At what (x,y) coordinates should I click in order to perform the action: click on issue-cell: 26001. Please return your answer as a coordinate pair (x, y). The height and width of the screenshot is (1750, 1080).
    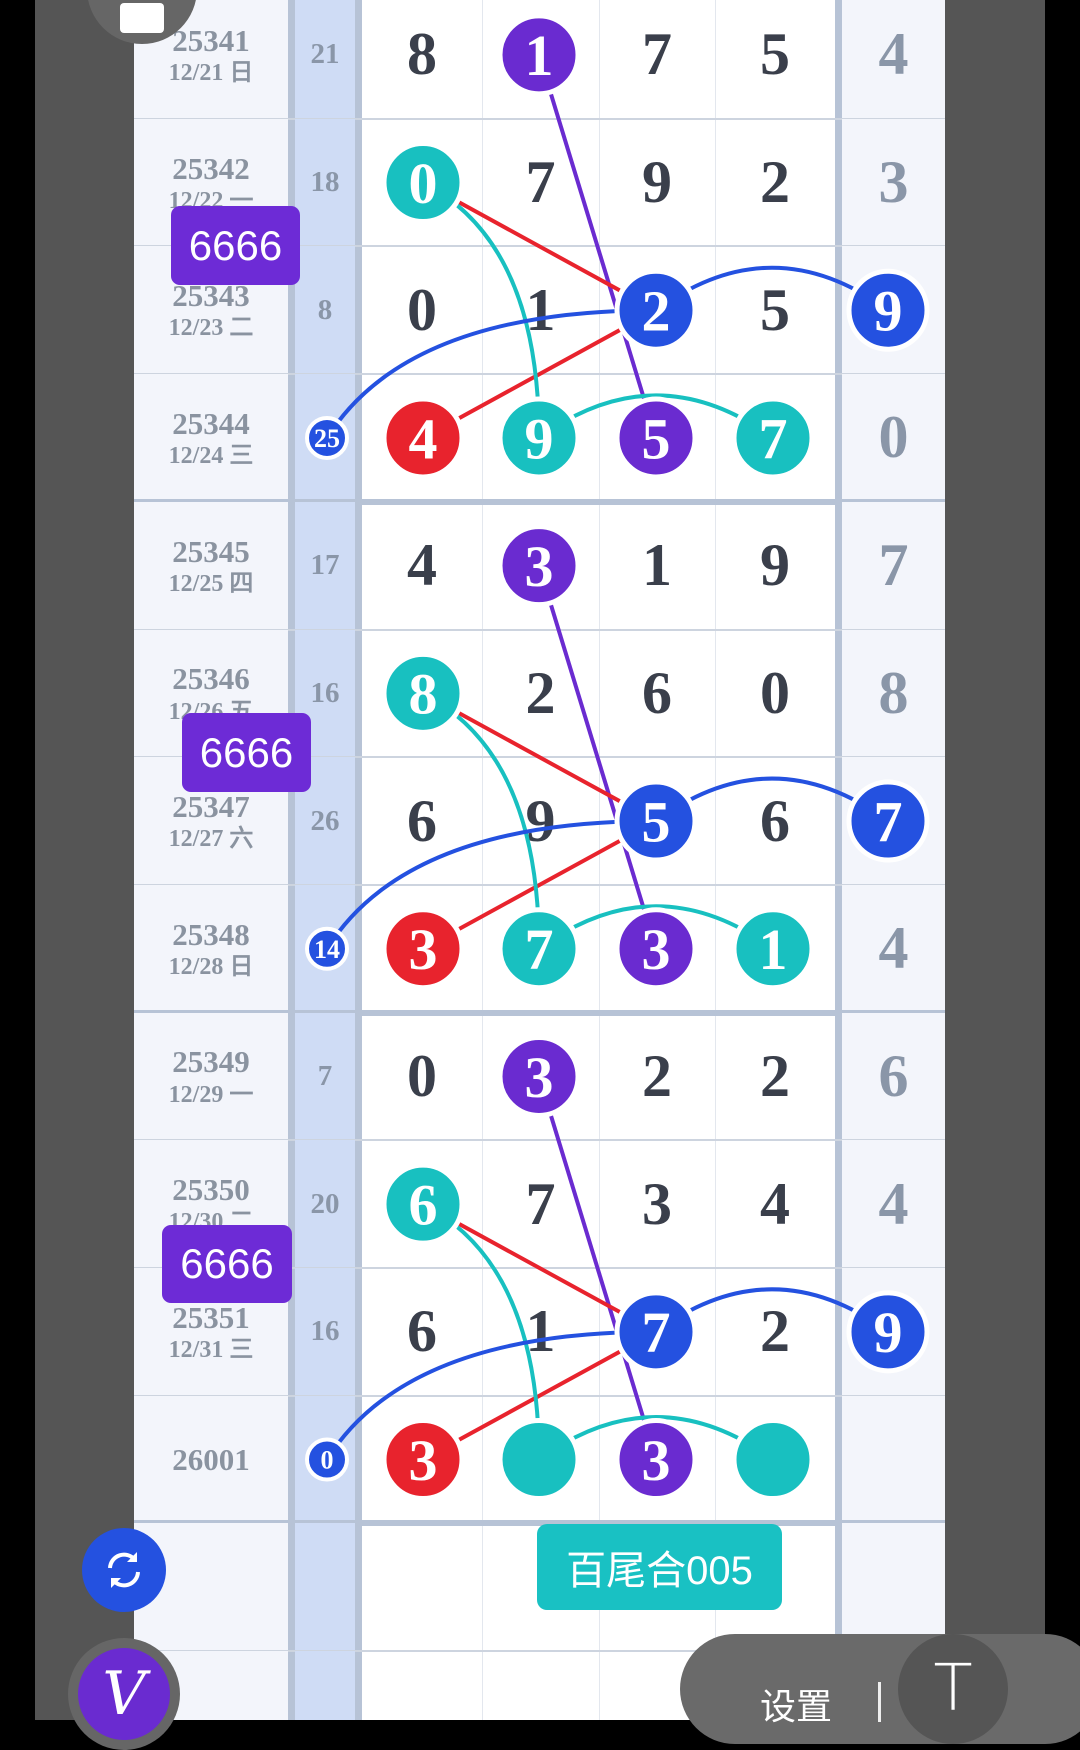
    Looking at the image, I should click on (211, 1459).